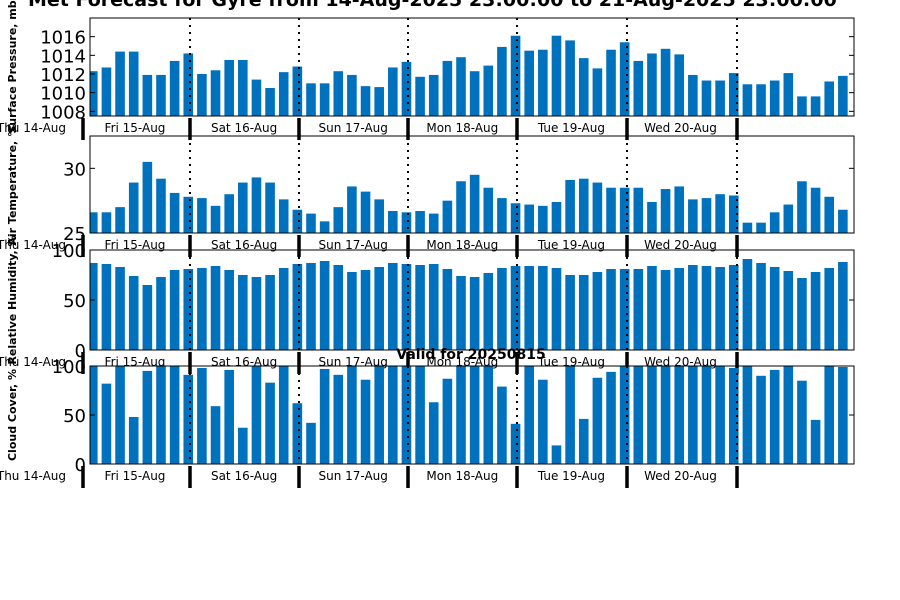  Describe the element at coordinates (12, 184) in the screenshot. I see `y-axis-label: Air Temperature, °C` at that location.